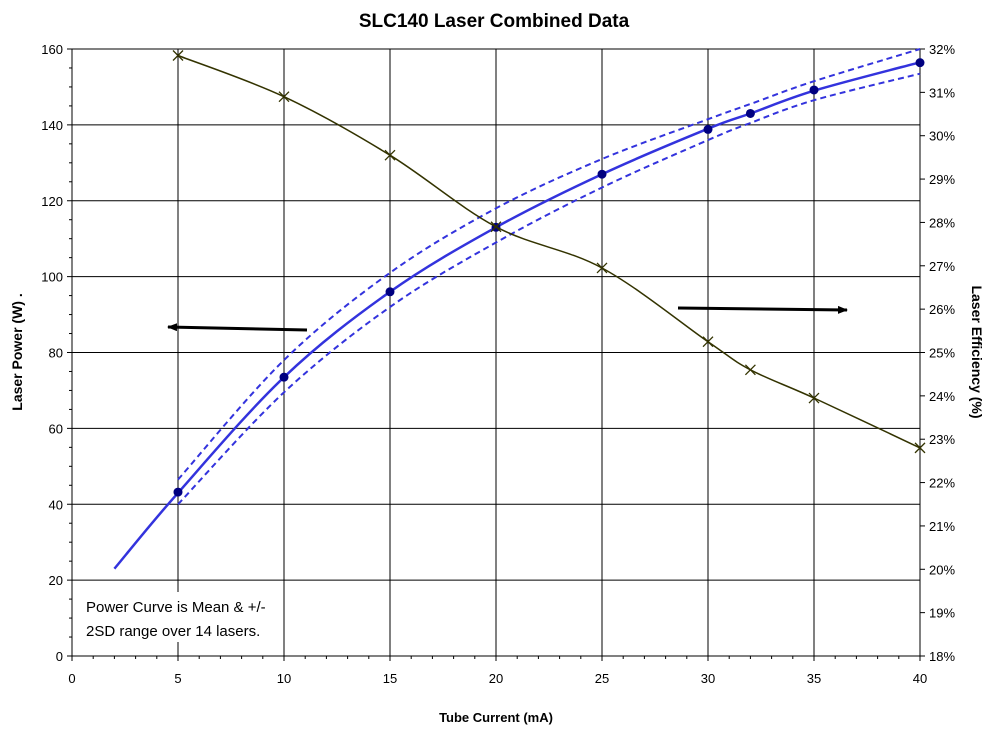  What do you see at coordinates (602, 678) in the screenshot?
I see `x-tick-label: 25` at bounding box center [602, 678].